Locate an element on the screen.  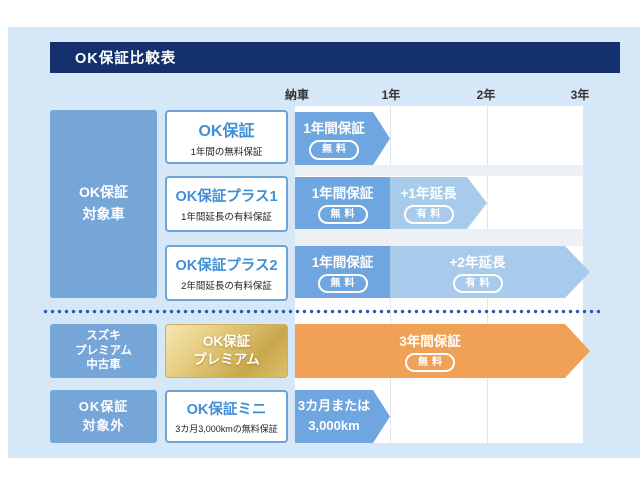
plan-ok-plus1: OK保証プラス1 1年間延長の有料保証 is located at coordinates (226, 204).